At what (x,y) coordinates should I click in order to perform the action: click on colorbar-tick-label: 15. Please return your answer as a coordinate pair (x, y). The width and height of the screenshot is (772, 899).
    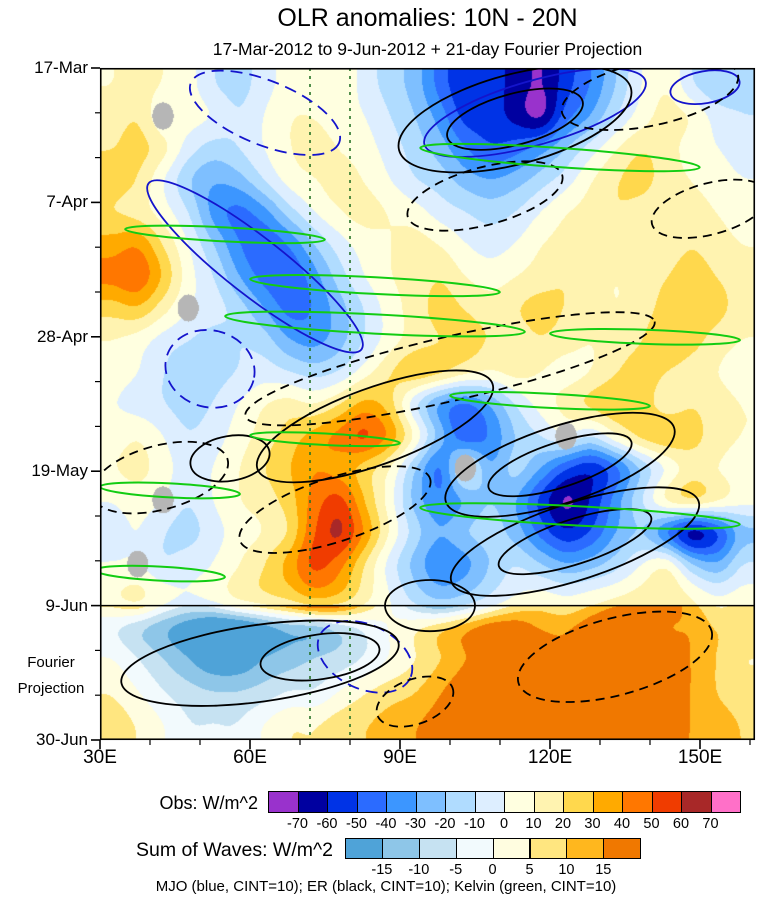
    Looking at the image, I should click on (603, 870).